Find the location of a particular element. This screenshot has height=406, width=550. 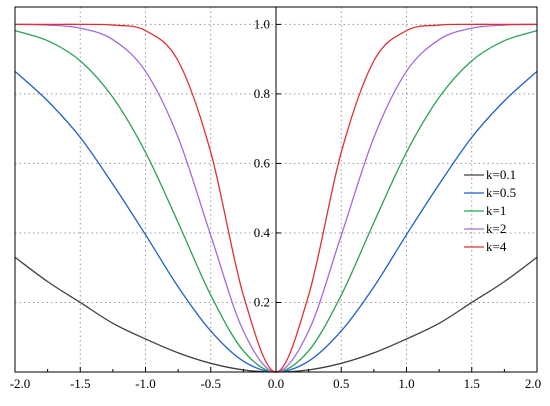

legend: k=0.1 k=0.5 k=1 k=2 k=4 is located at coordinates (490, 210).